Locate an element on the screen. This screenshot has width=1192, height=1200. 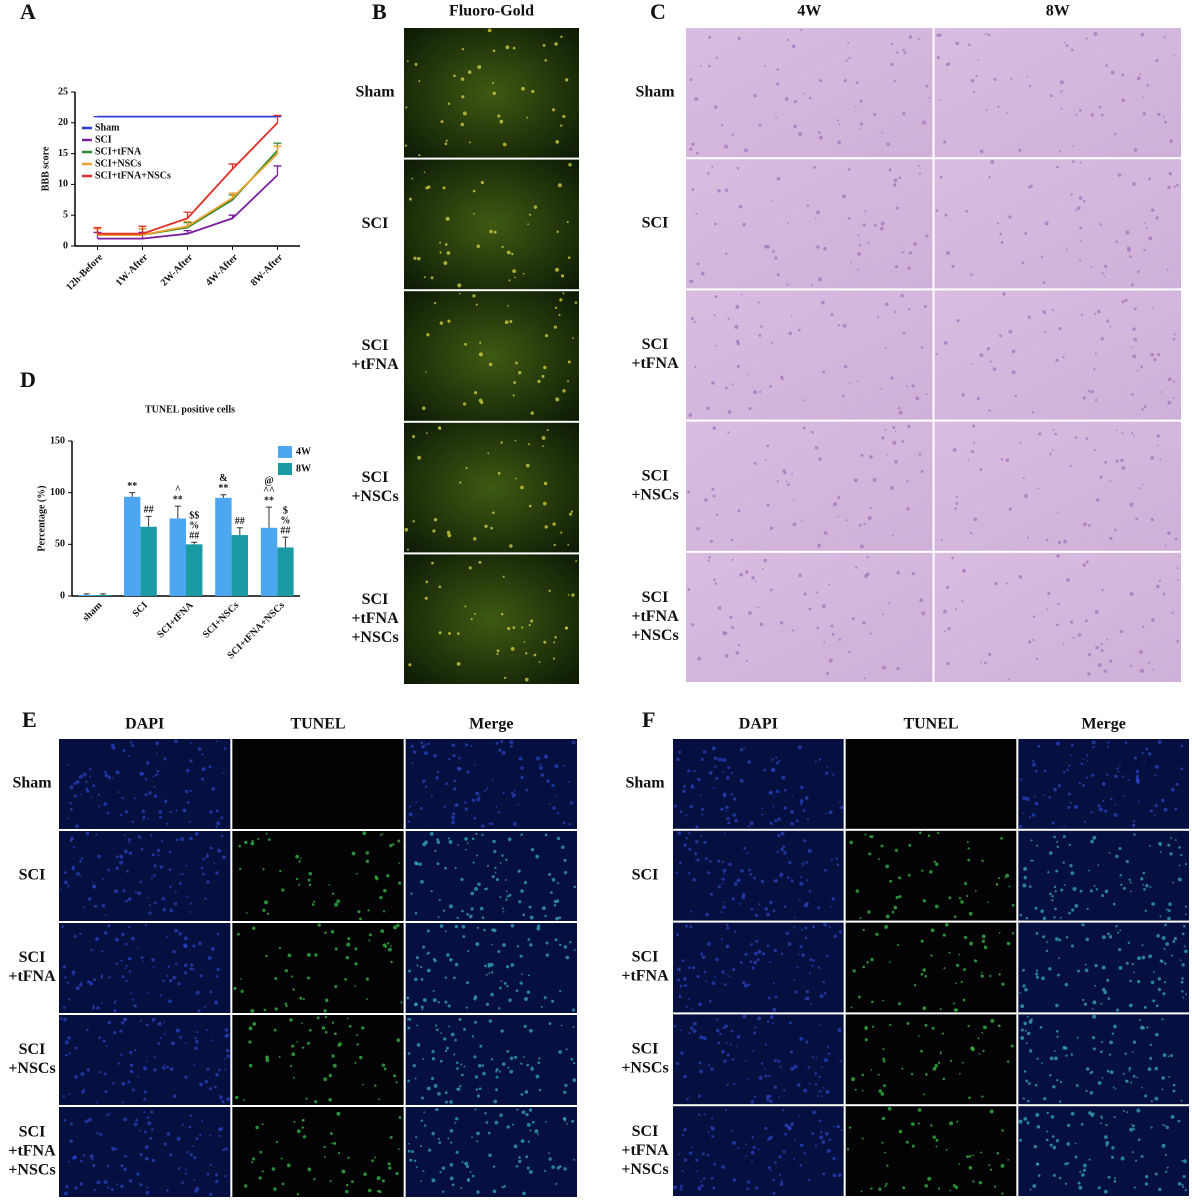
column-header: Merge is located at coordinates (1103, 724).